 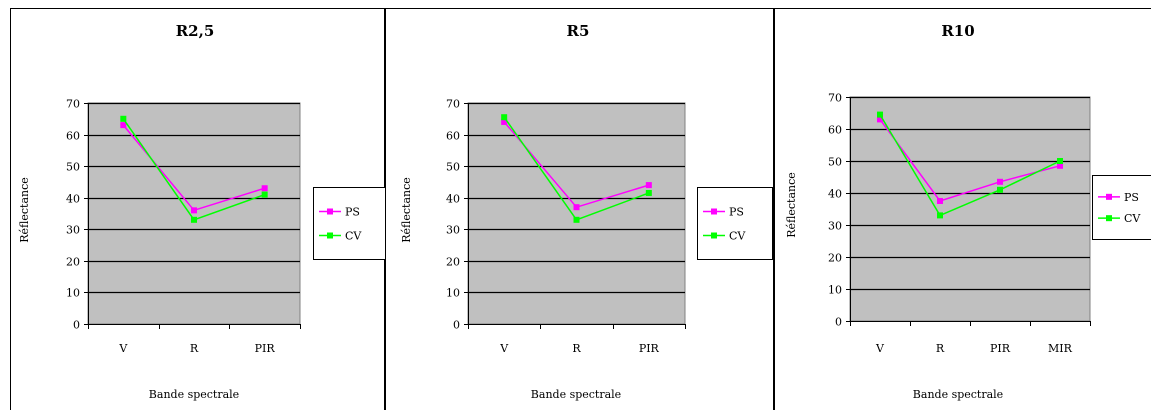 What do you see at coordinates (957, 31) in the screenshot?
I see `chart-title: R10` at bounding box center [957, 31].